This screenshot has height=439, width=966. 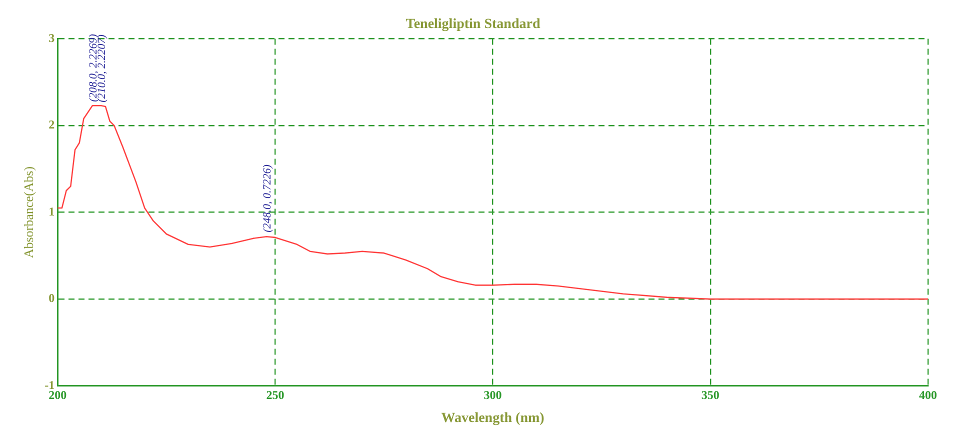 I want to click on y-tick-label: 1, so click(x=51, y=211).